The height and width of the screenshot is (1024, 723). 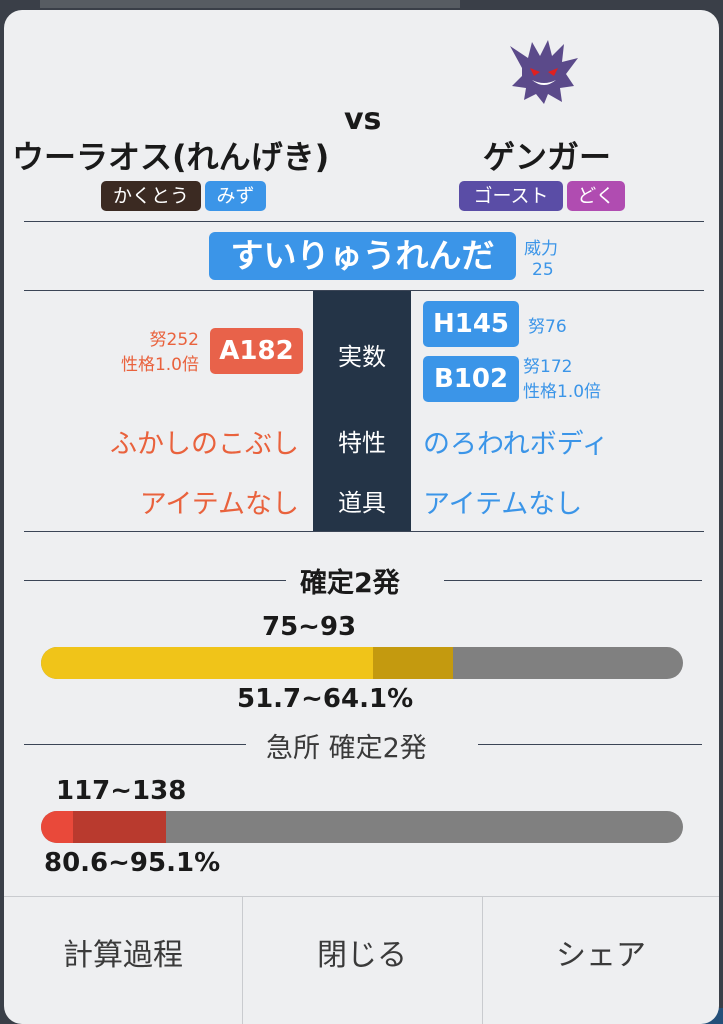 What do you see at coordinates (309, 627) in the screenshot?
I see `normal-damage-range: 75~93` at bounding box center [309, 627].